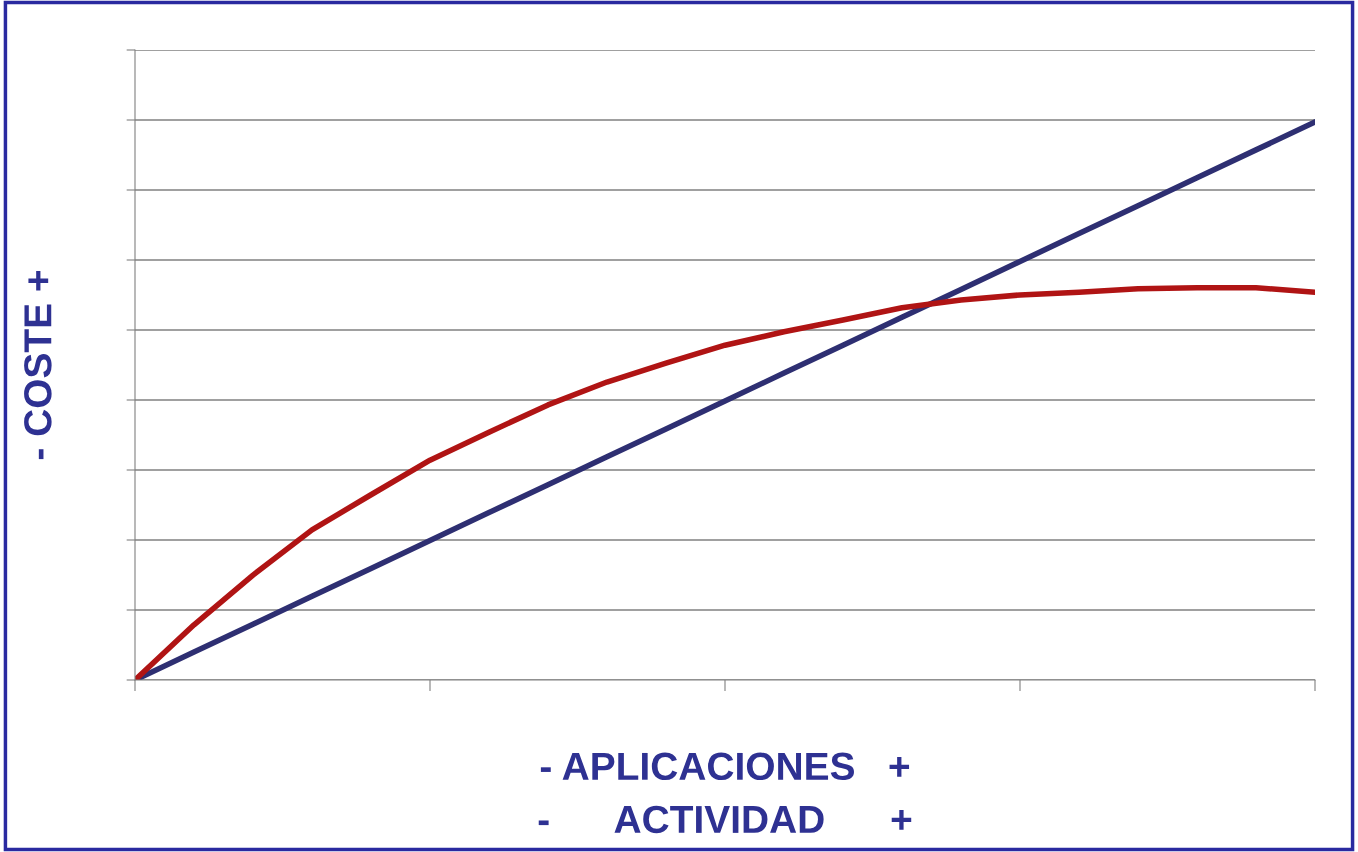 The width and height of the screenshot is (1358, 852). What do you see at coordinates (725, 793) in the screenshot?
I see `x-axis-title: - APLICACIONES + - ACTIVIDAD +` at bounding box center [725, 793].